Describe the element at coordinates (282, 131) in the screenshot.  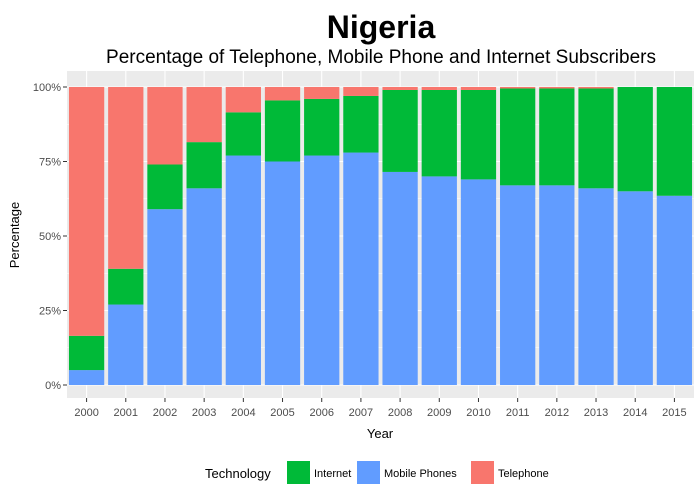
I see `bar-internet-2005` at that location.